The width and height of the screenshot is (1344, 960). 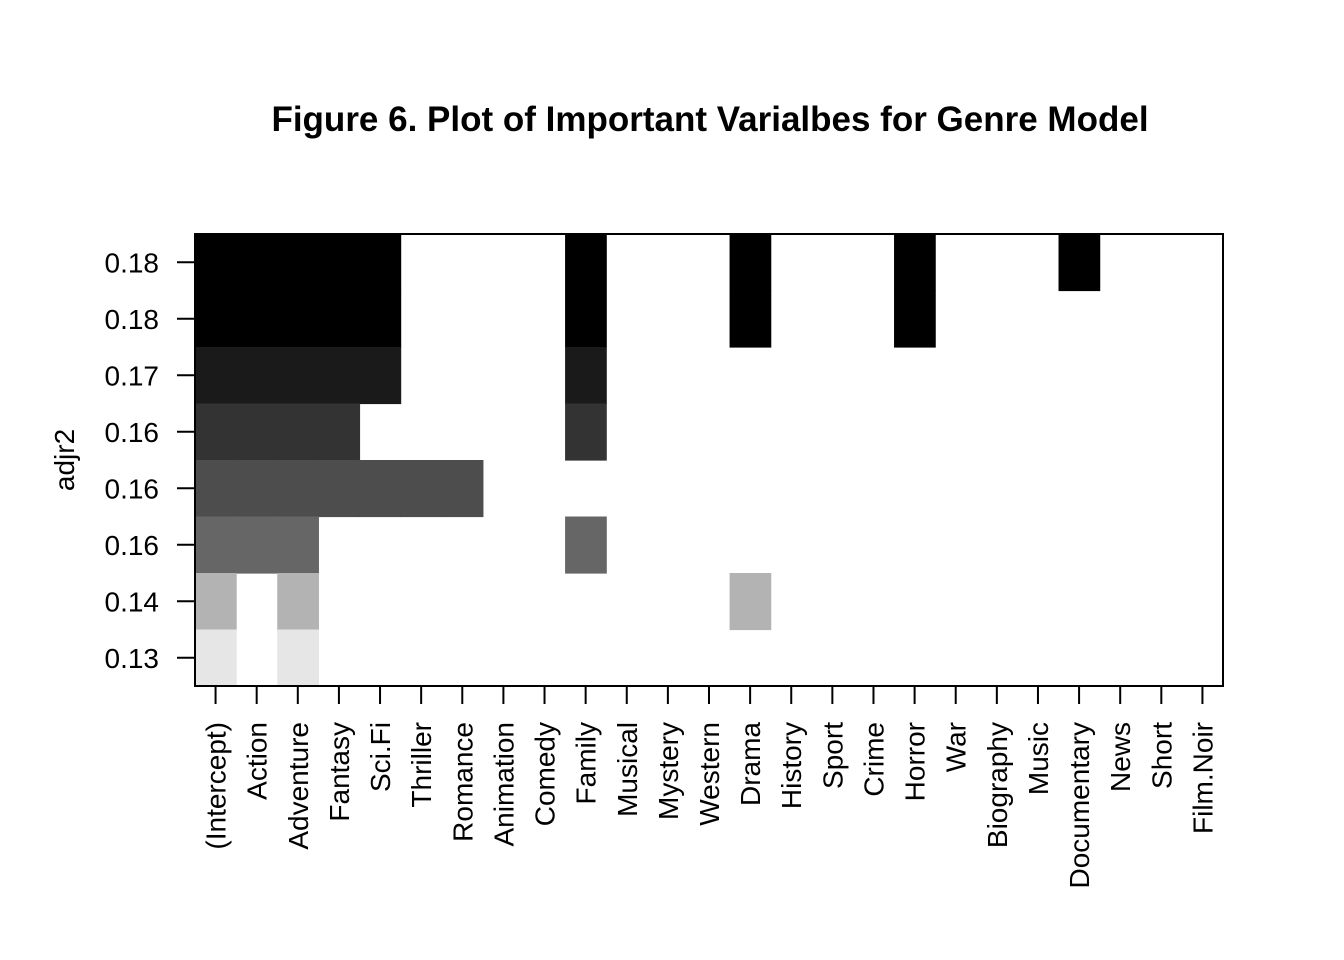 What do you see at coordinates (150, 460) in the screenshot?
I see `y-axis: 0.18 0.18 0.17 0.16 0.16 0.16 0.14 0.13` at bounding box center [150, 460].